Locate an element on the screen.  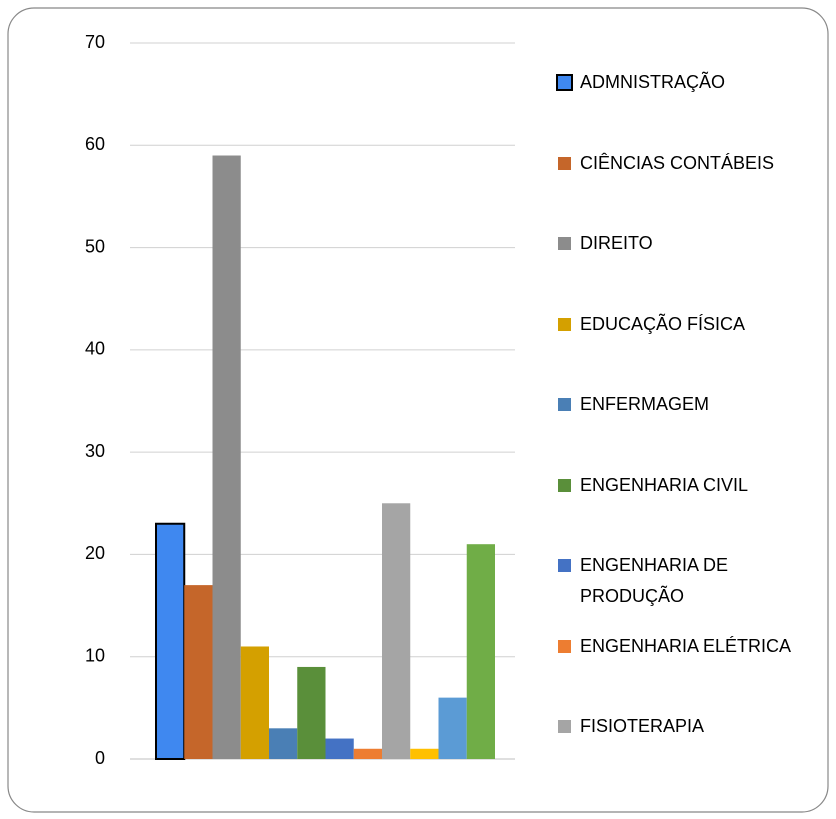
legend-item: CIÊNCIAS CONTÁBEIS is located at coordinates (683, 163).